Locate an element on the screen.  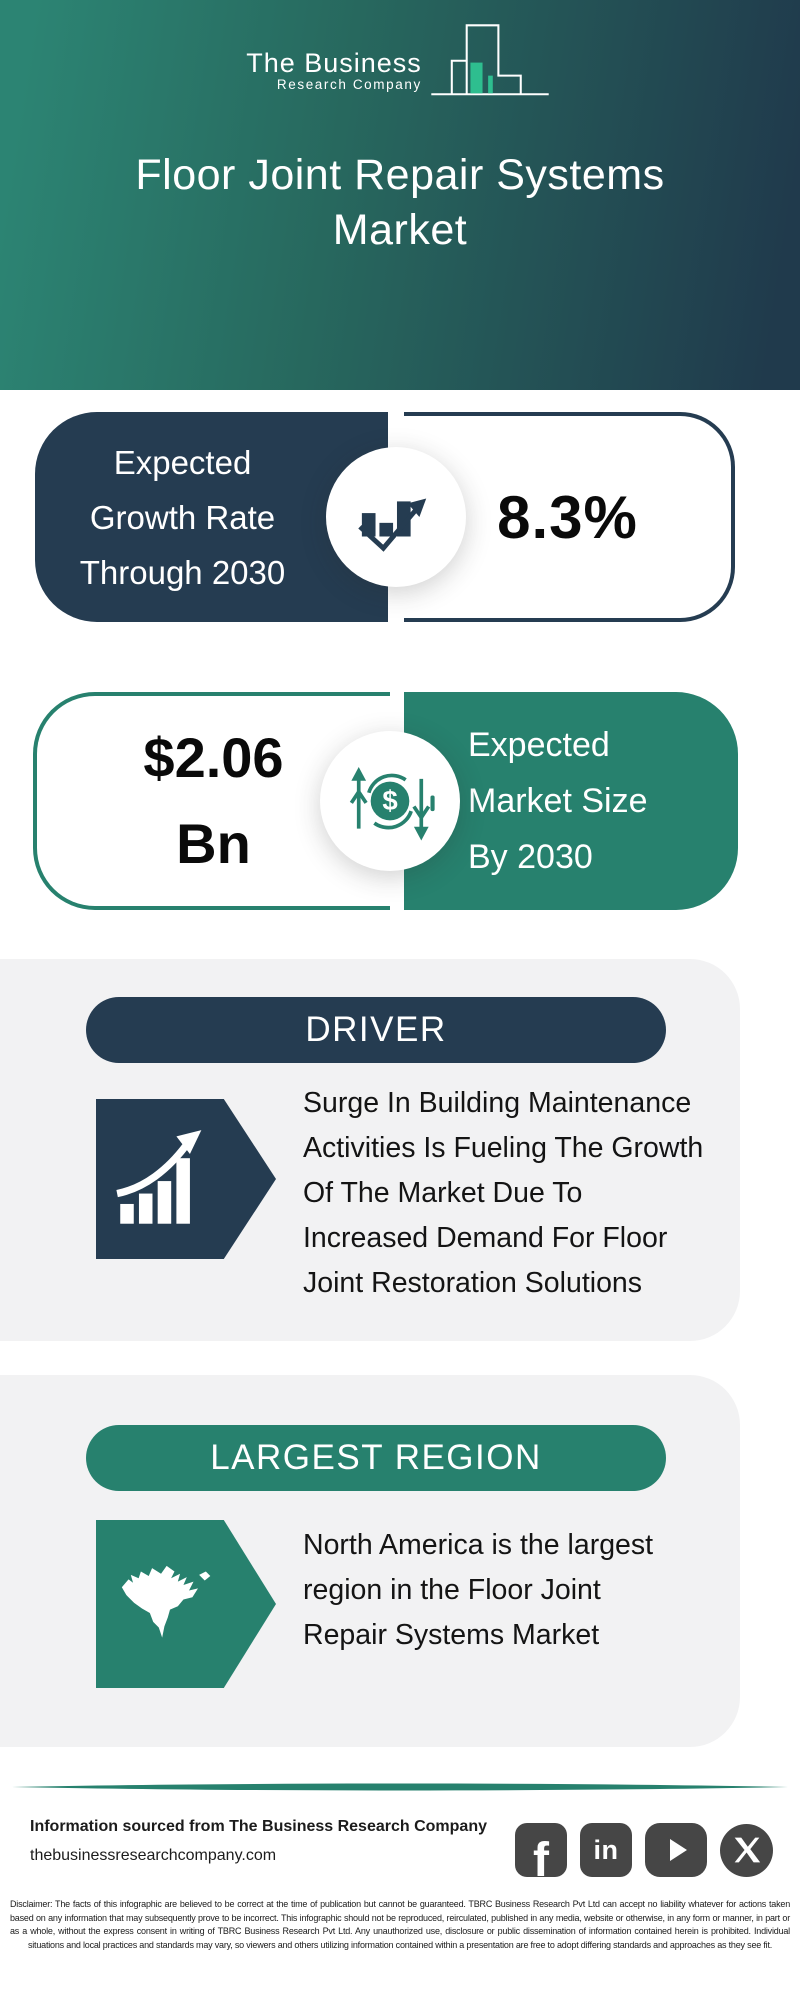
logo-name: The Business is located at coordinates (334, 63).